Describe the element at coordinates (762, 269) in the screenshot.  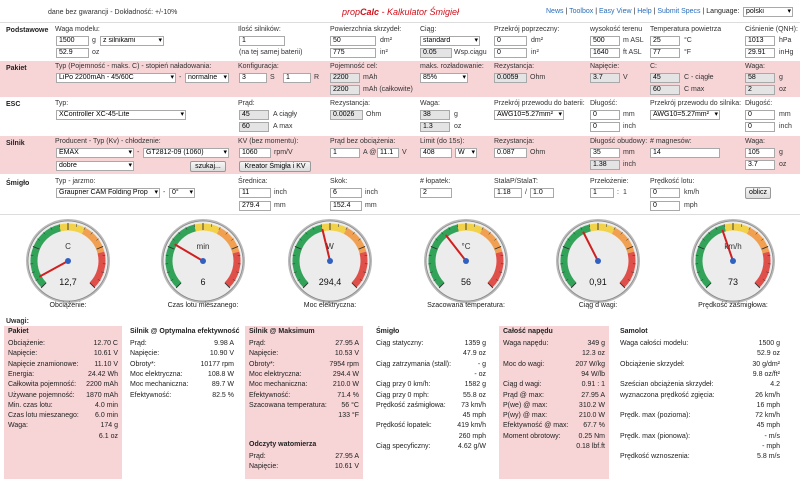
I see `gauge-band-red` at that location.